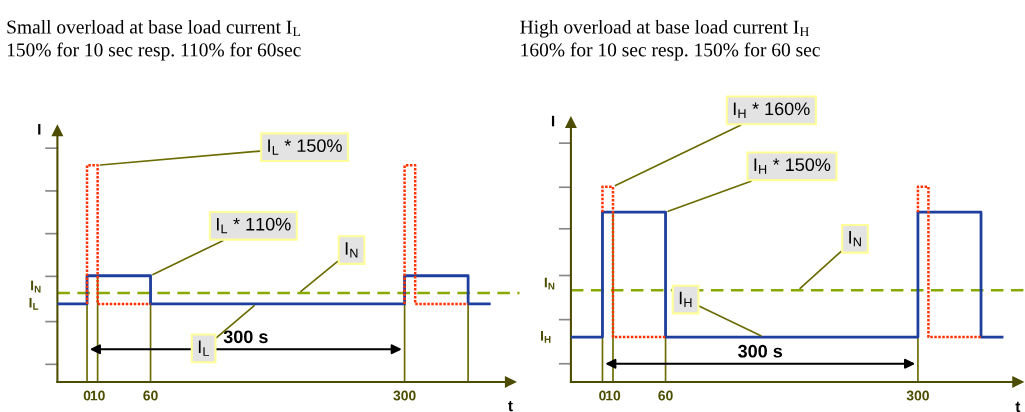  What do you see at coordinates (153, 28) in the screenshot?
I see `chart-title: Small overload at base load current I$_{L}$` at bounding box center [153, 28].